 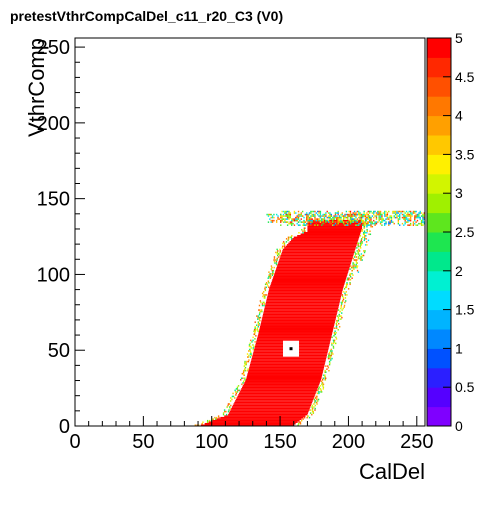 What do you see at coordinates (439, 125) in the screenshot?
I see `colorbar-segment` at bounding box center [439, 125].